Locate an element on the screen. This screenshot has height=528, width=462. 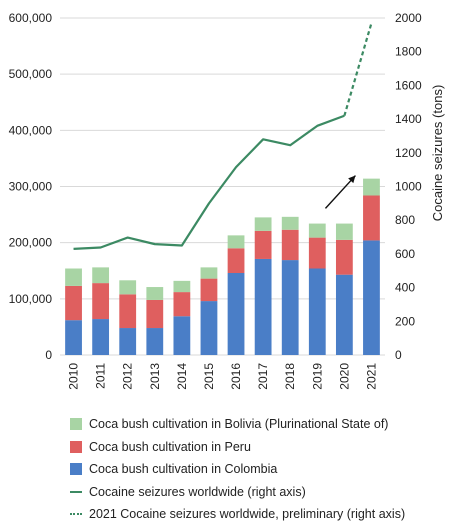
legend-item: Coca bush cultivation in Peru is located at coordinates (265, 447).